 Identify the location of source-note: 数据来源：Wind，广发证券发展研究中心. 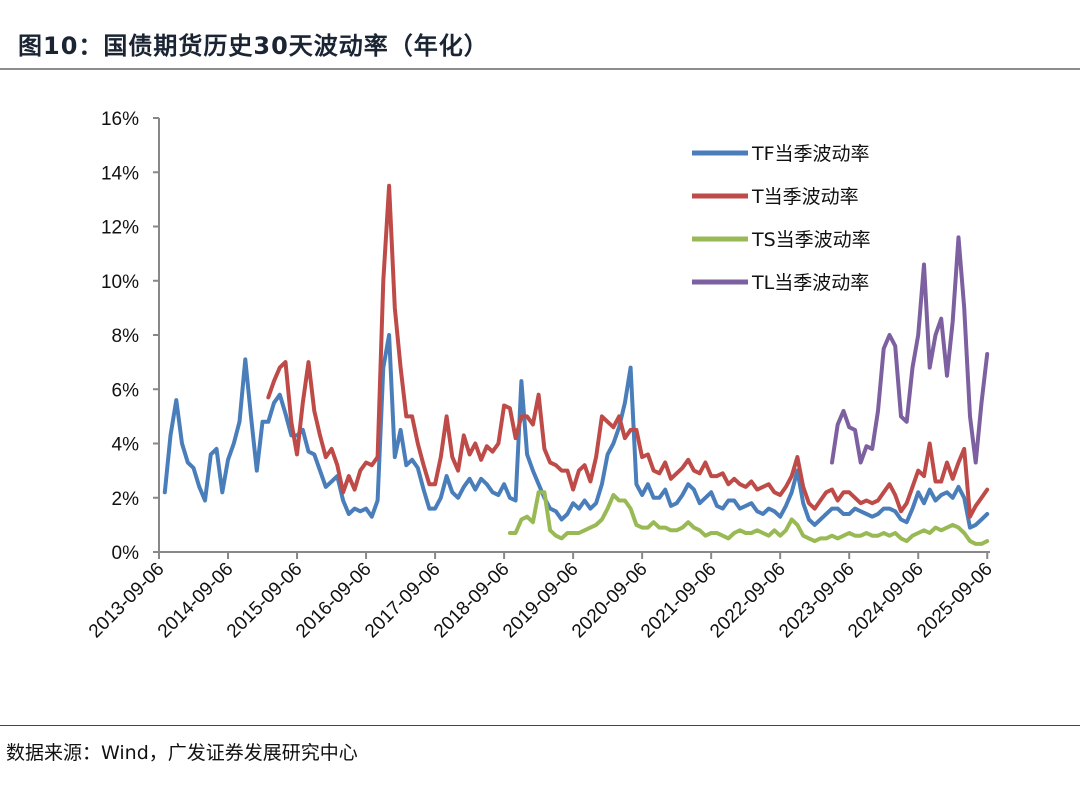
(182, 753).